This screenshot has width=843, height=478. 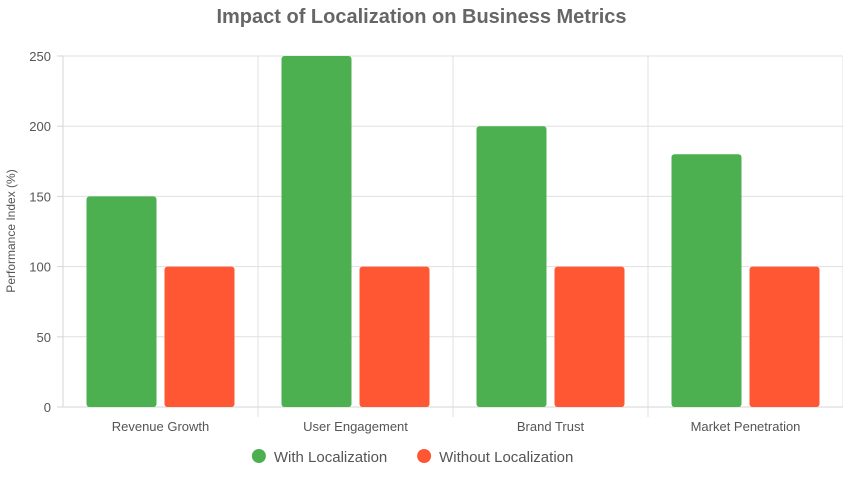 I want to click on y-tick-label: 250, so click(x=40, y=56).